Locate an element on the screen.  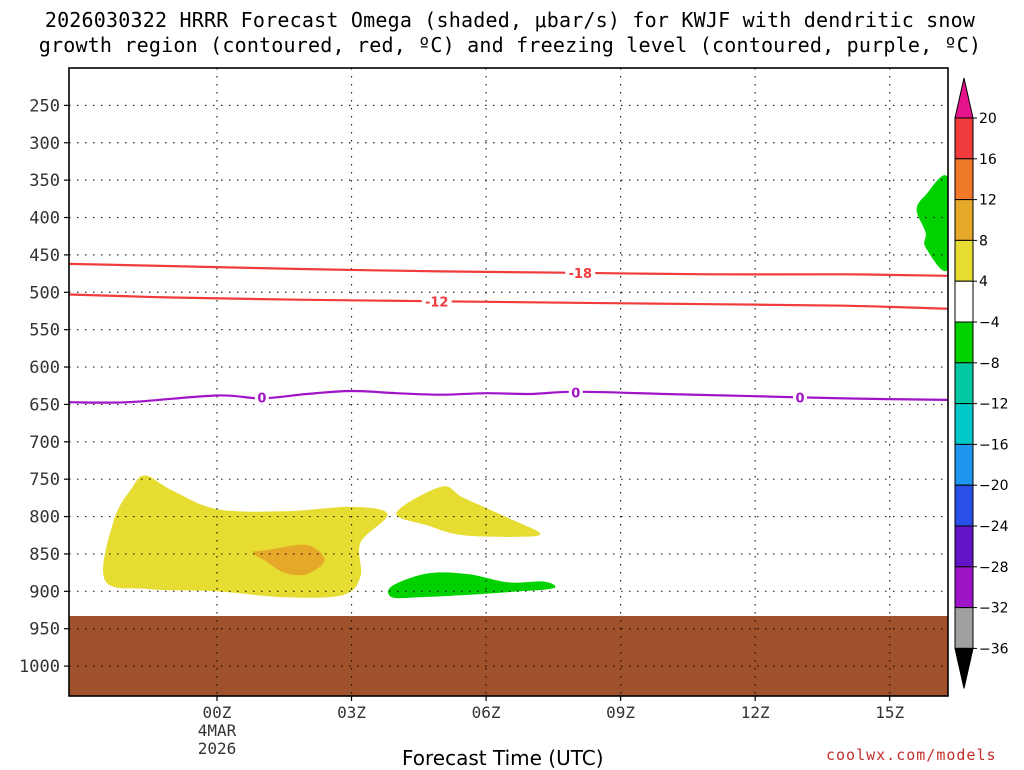
y-tick-label-750: 750 is located at coordinates (44, 480).